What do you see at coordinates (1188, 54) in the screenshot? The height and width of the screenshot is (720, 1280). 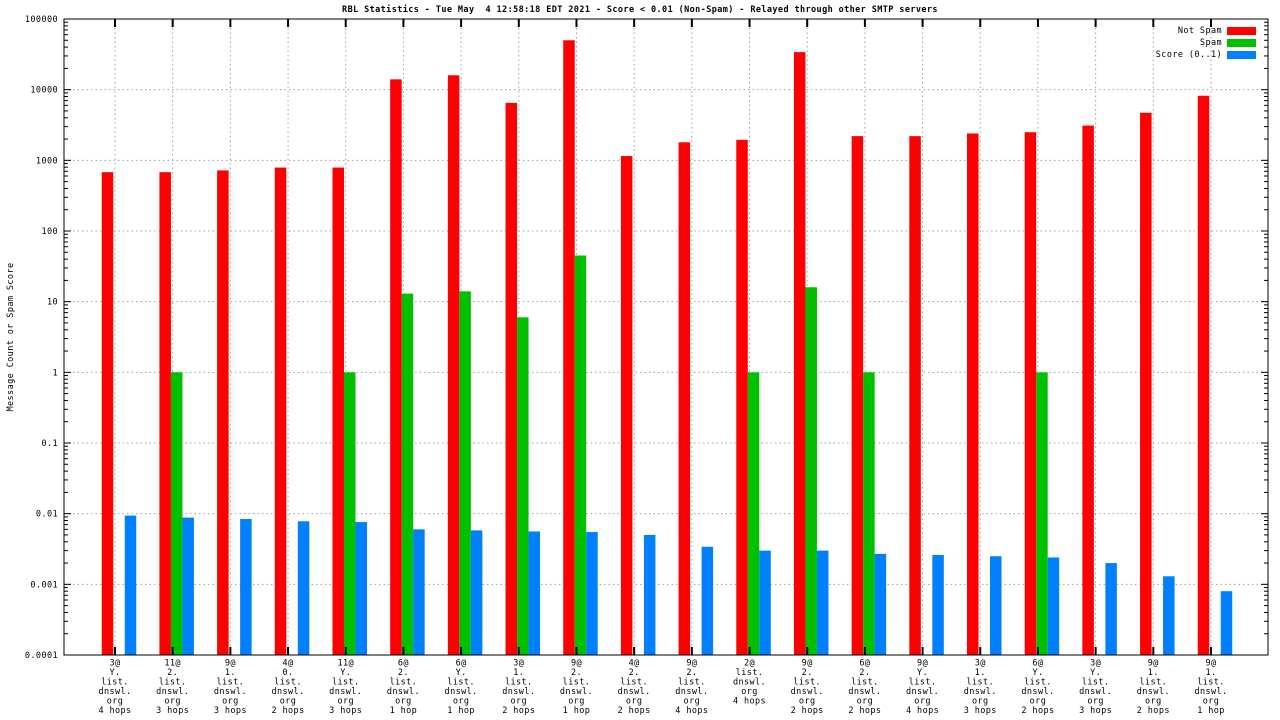 I see `legend-label-score: Score (0..1)` at bounding box center [1188, 54].